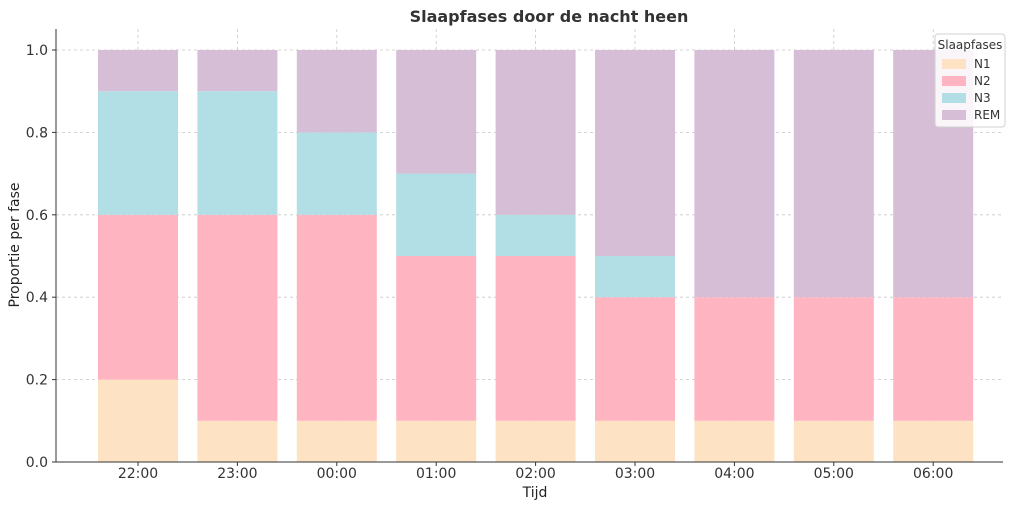 The width and height of the screenshot is (1024, 508). What do you see at coordinates (535, 474) in the screenshot?
I see `x-tick-label: 02:00` at bounding box center [535, 474].